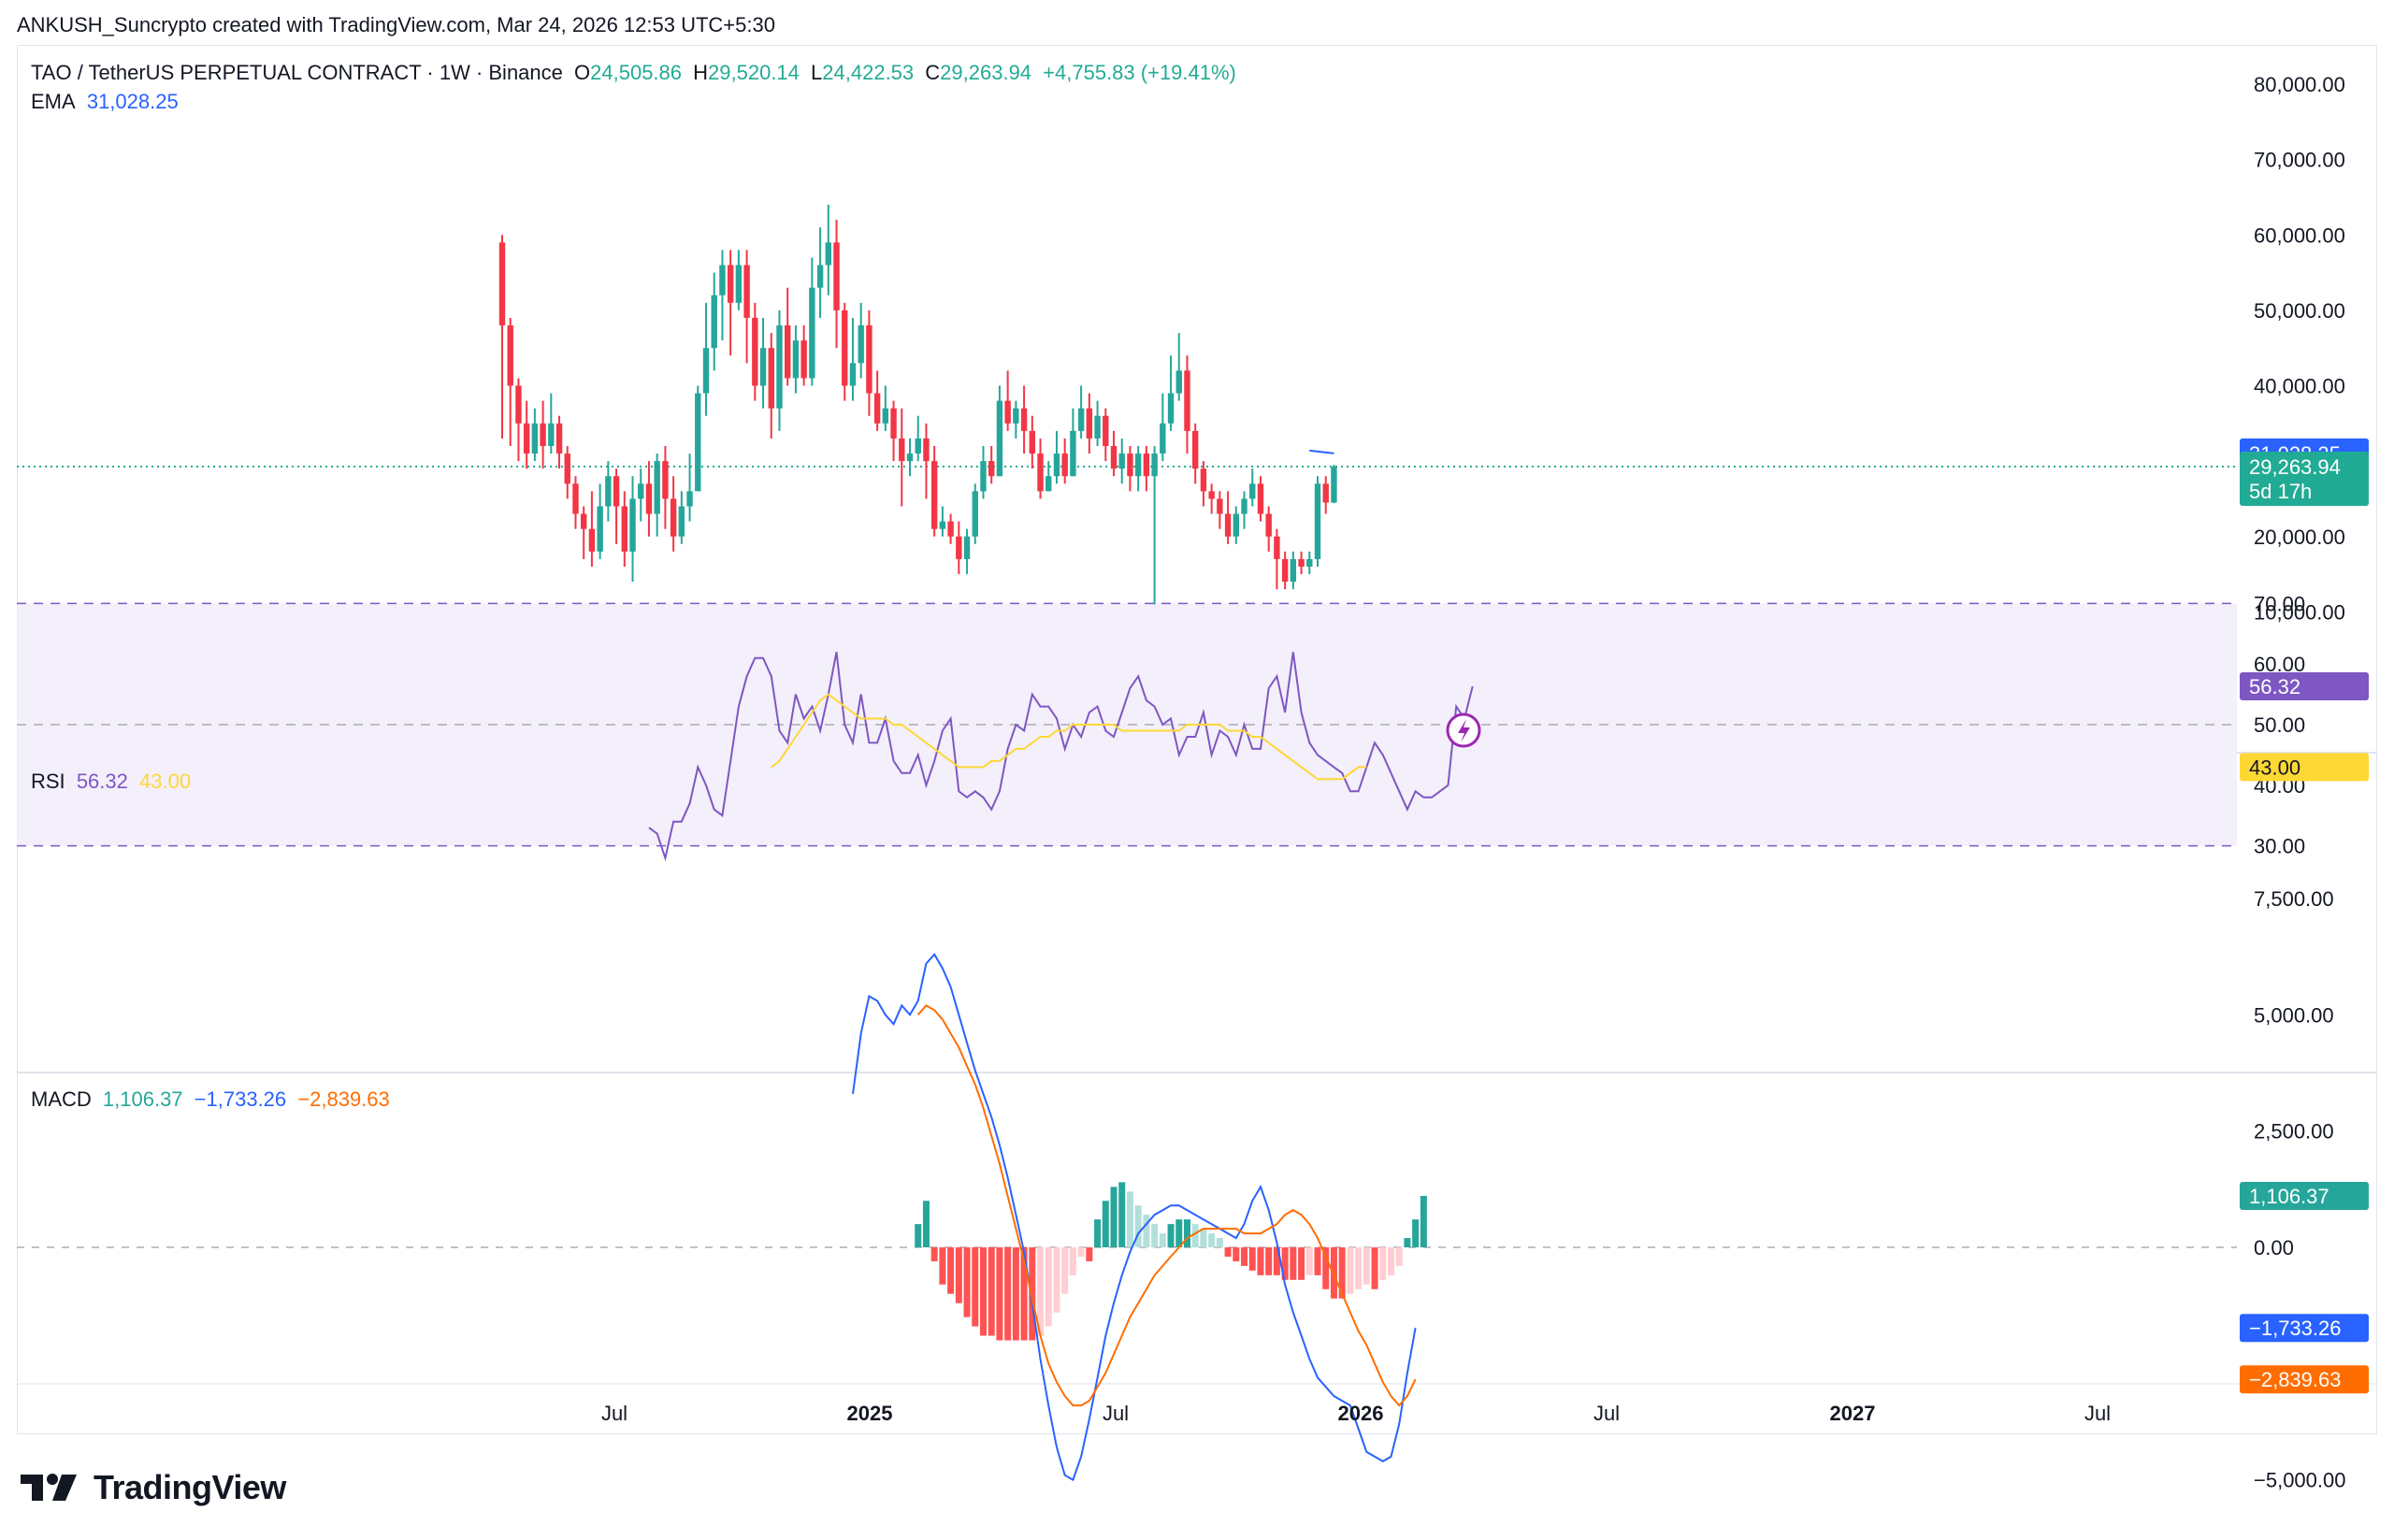 This screenshot has height=1540, width=2394. What do you see at coordinates (754, 72) in the screenshot?
I see `high-value: 29,520.14` at bounding box center [754, 72].